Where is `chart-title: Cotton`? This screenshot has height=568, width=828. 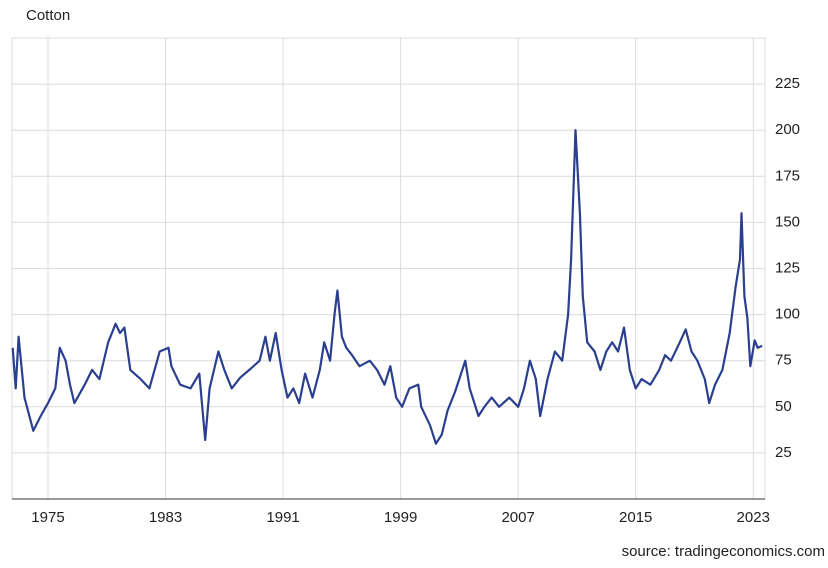 chart-title: Cotton is located at coordinates (48, 15).